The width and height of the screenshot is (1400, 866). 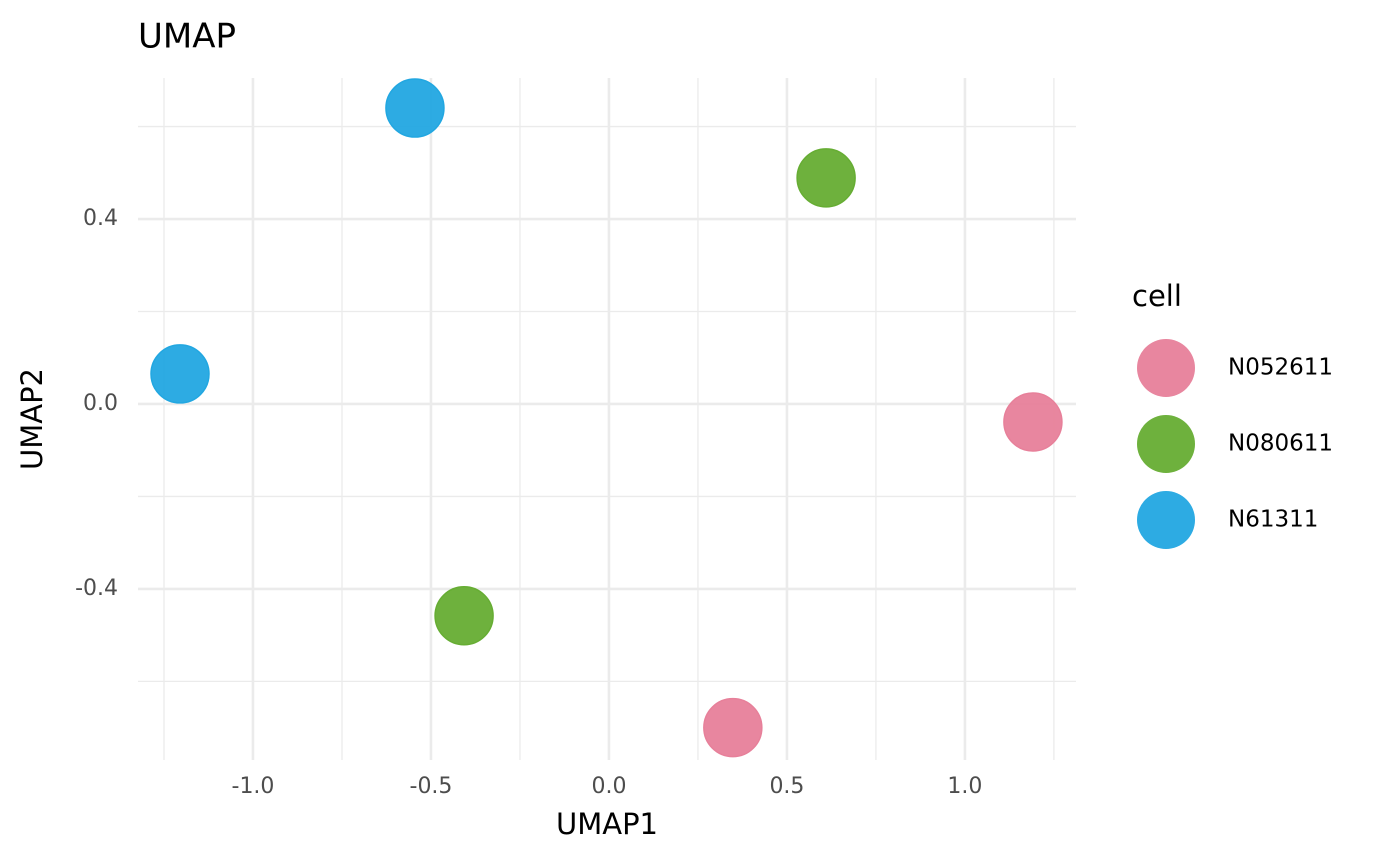 I want to click on legend-label: N61311, so click(x=1273, y=520).